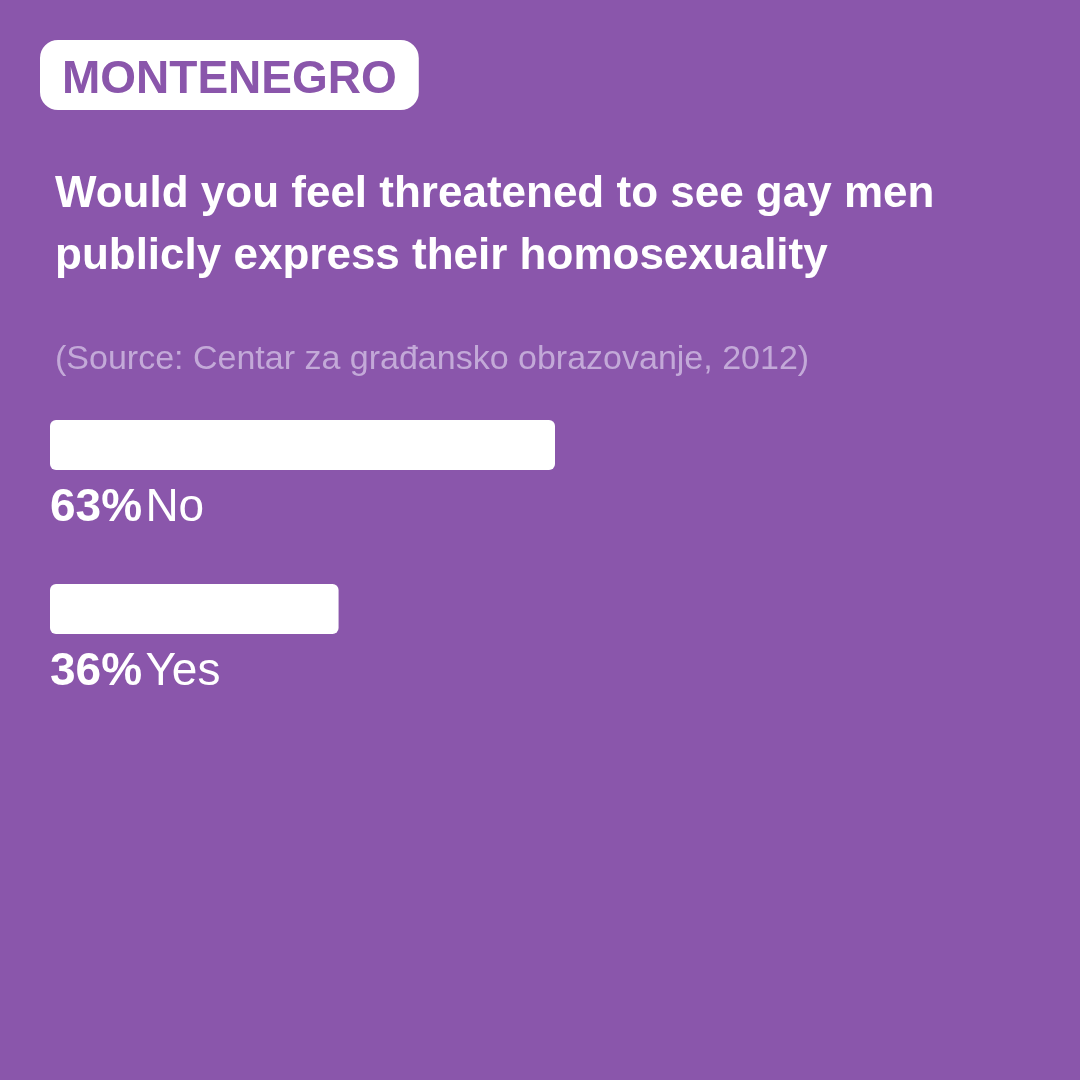 This screenshot has height=1080, width=1080. What do you see at coordinates (183, 669) in the screenshot?
I see `y-tick-label: Yes` at bounding box center [183, 669].